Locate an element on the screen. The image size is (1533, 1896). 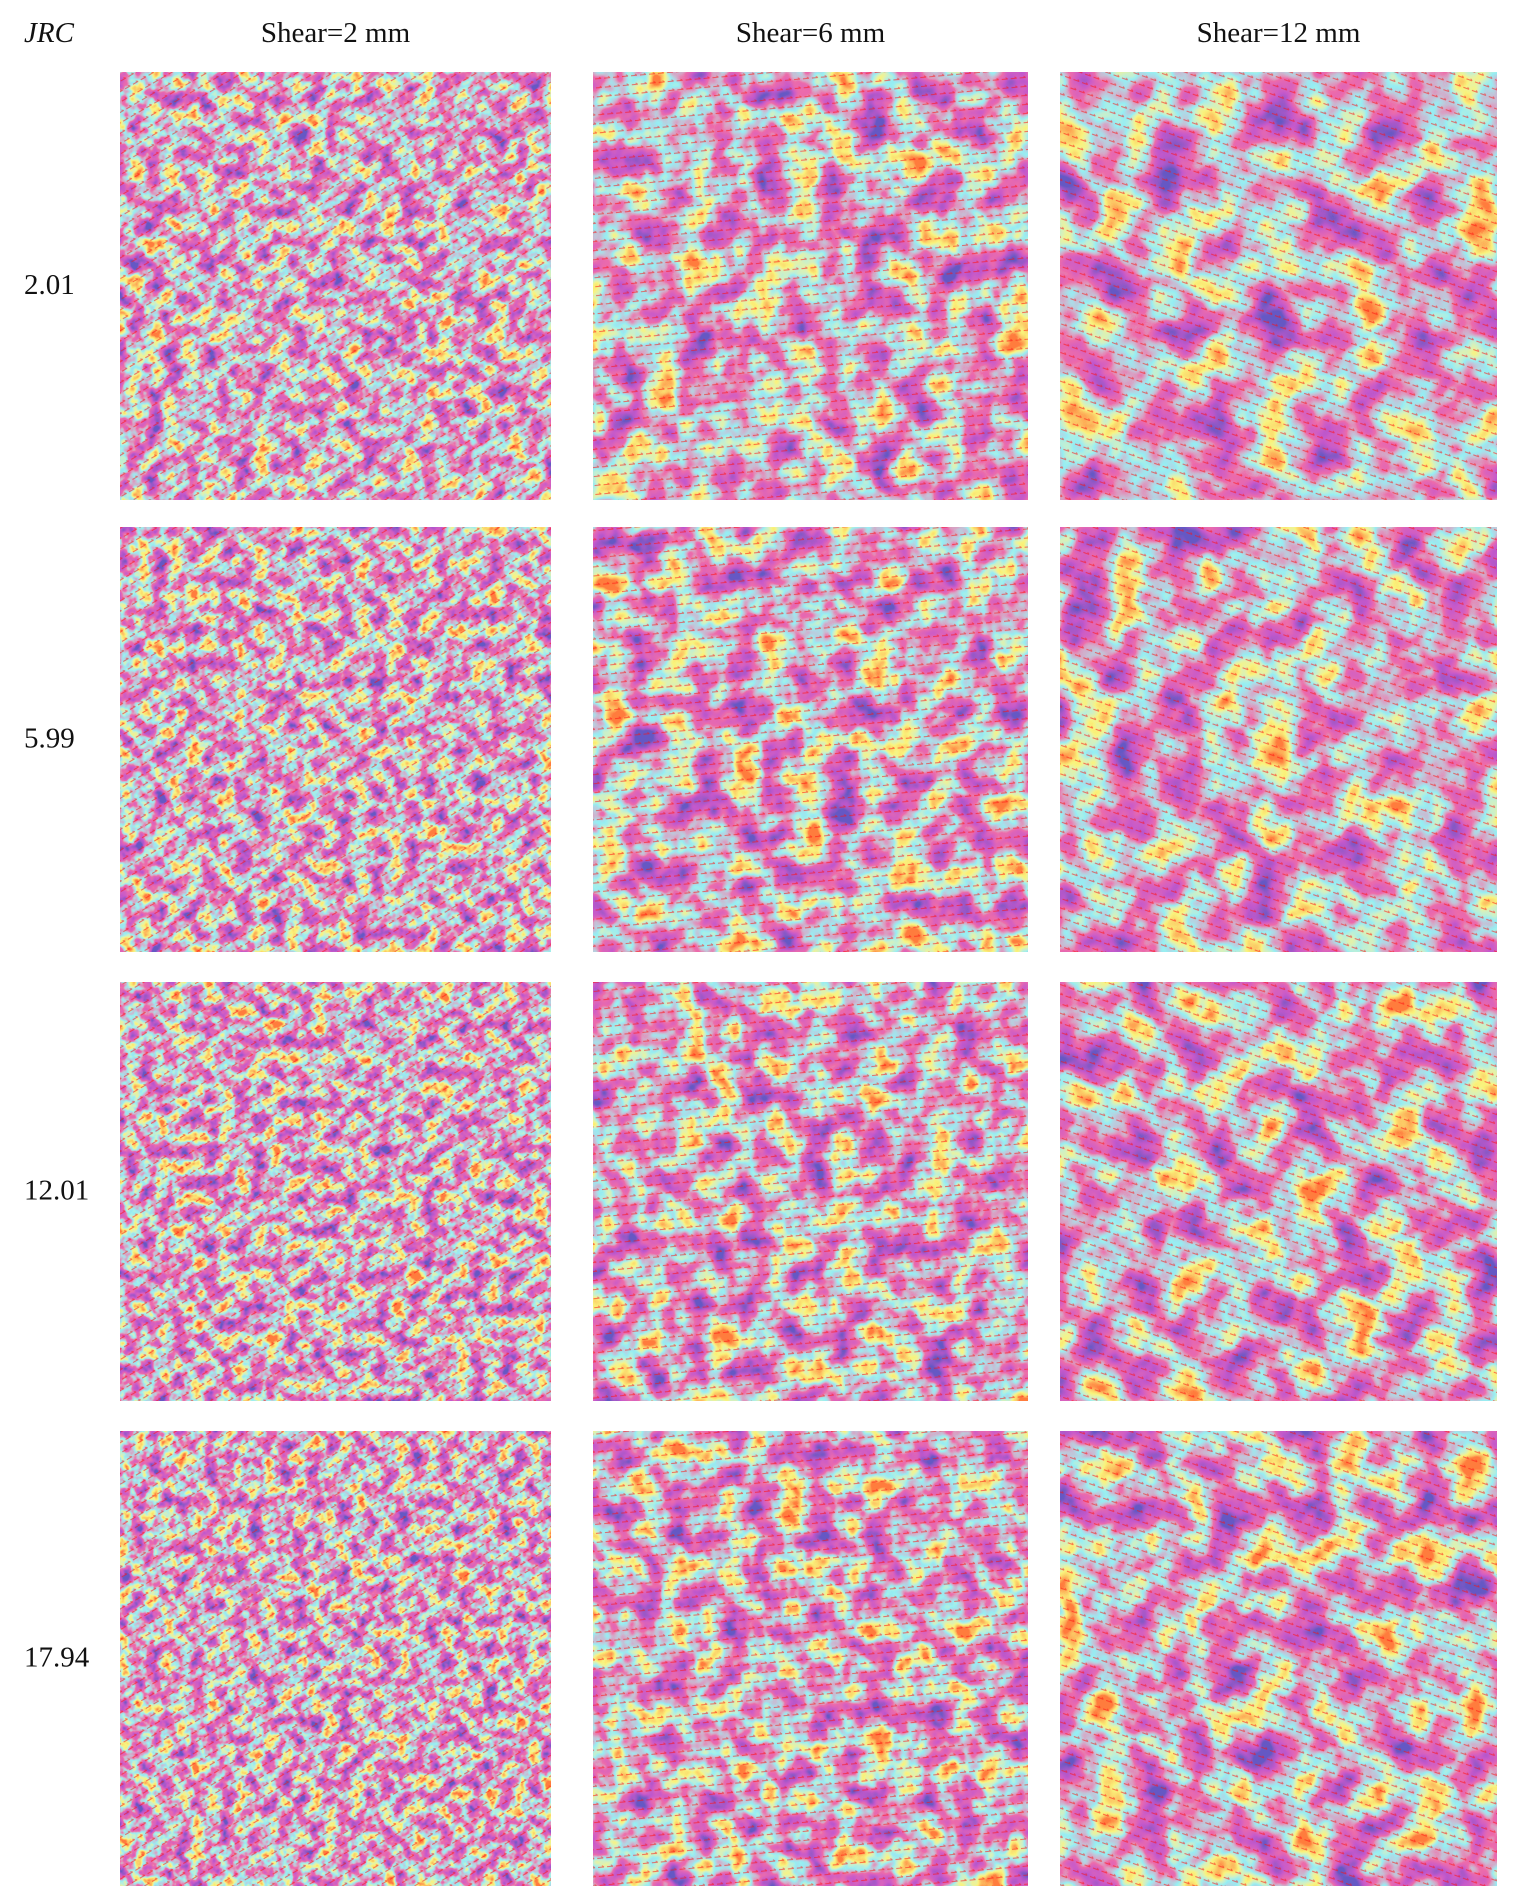
row-label: 2.01 is located at coordinates (49, 285).